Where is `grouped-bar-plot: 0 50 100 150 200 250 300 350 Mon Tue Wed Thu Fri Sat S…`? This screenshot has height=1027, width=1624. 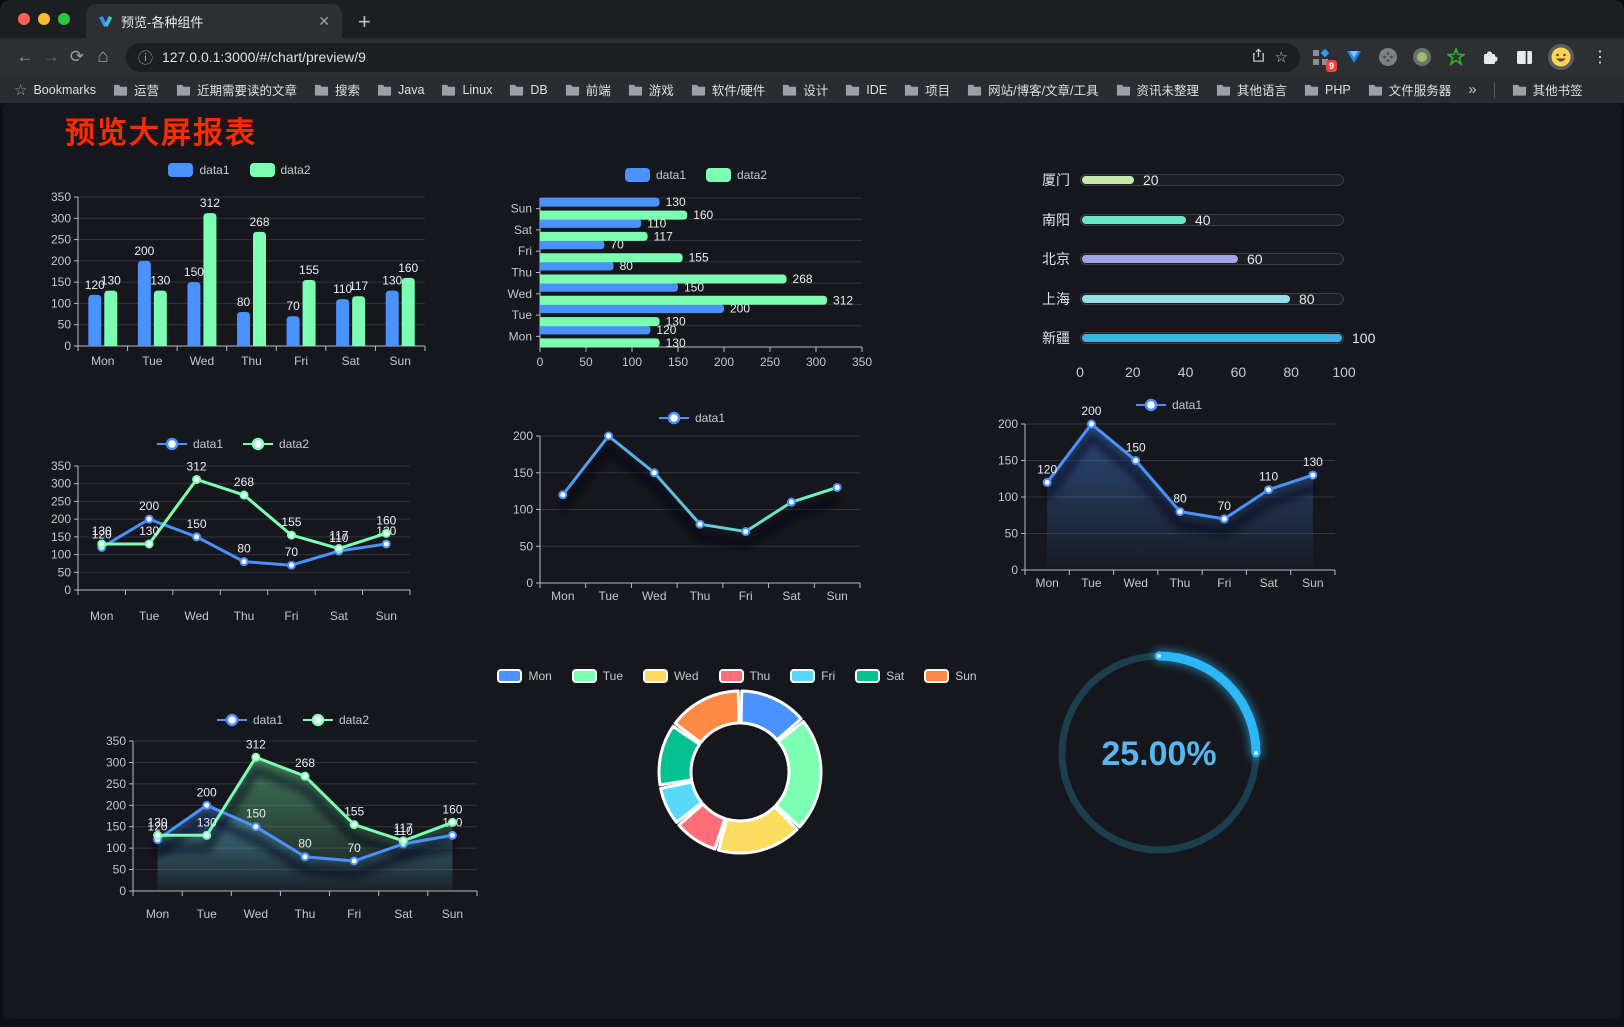 grouped-bar-plot: 0 50 100 150 200 250 300 350 Mon Tue Wed Thu Fri Sat S… is located at coordinates (239, 263).